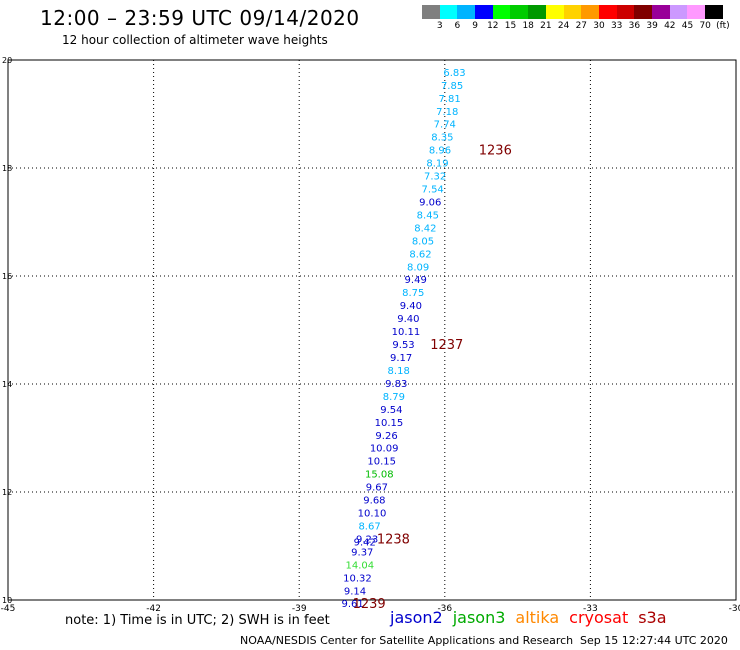  I want to click on wave-height-label: 10.10, so click(372, 514).